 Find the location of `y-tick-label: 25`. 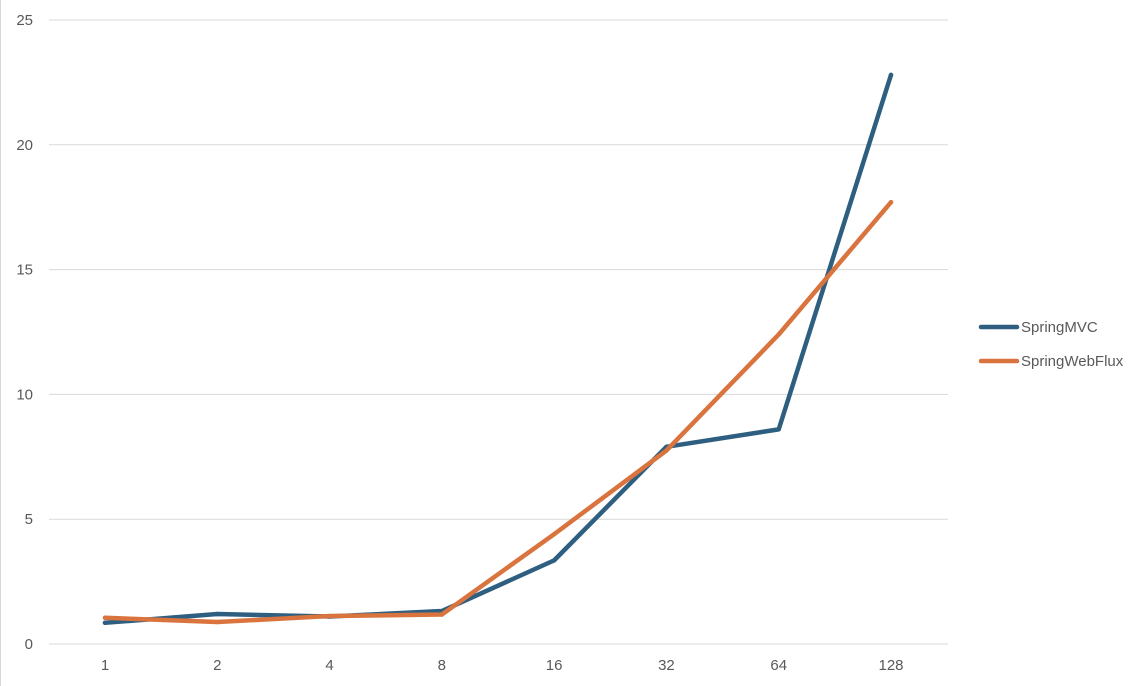

y-tick-label: 25 is located at coordinates (24, 20).